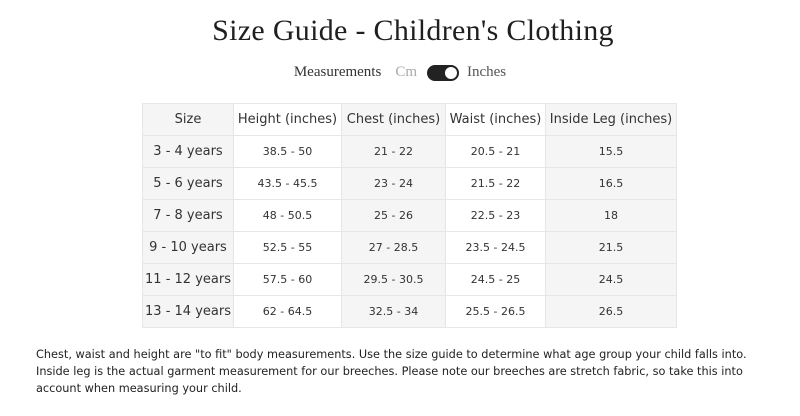  I want to click on measurements-label: Measurements, so click(337, 72).